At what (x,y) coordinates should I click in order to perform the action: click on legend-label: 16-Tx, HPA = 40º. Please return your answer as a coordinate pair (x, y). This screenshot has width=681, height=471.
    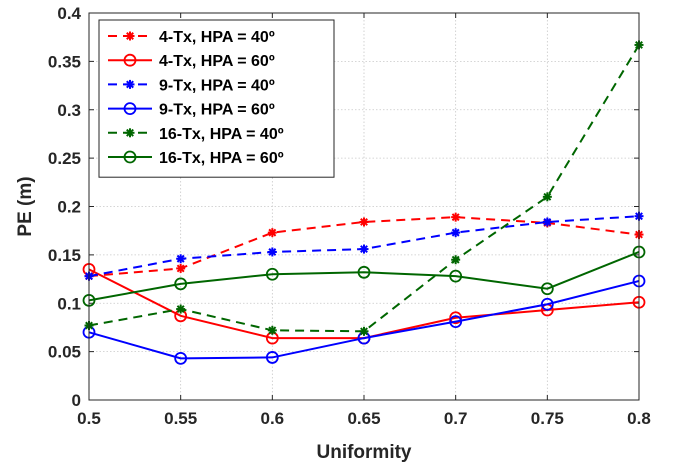
    Looking at the image, I should click on (221, 134).